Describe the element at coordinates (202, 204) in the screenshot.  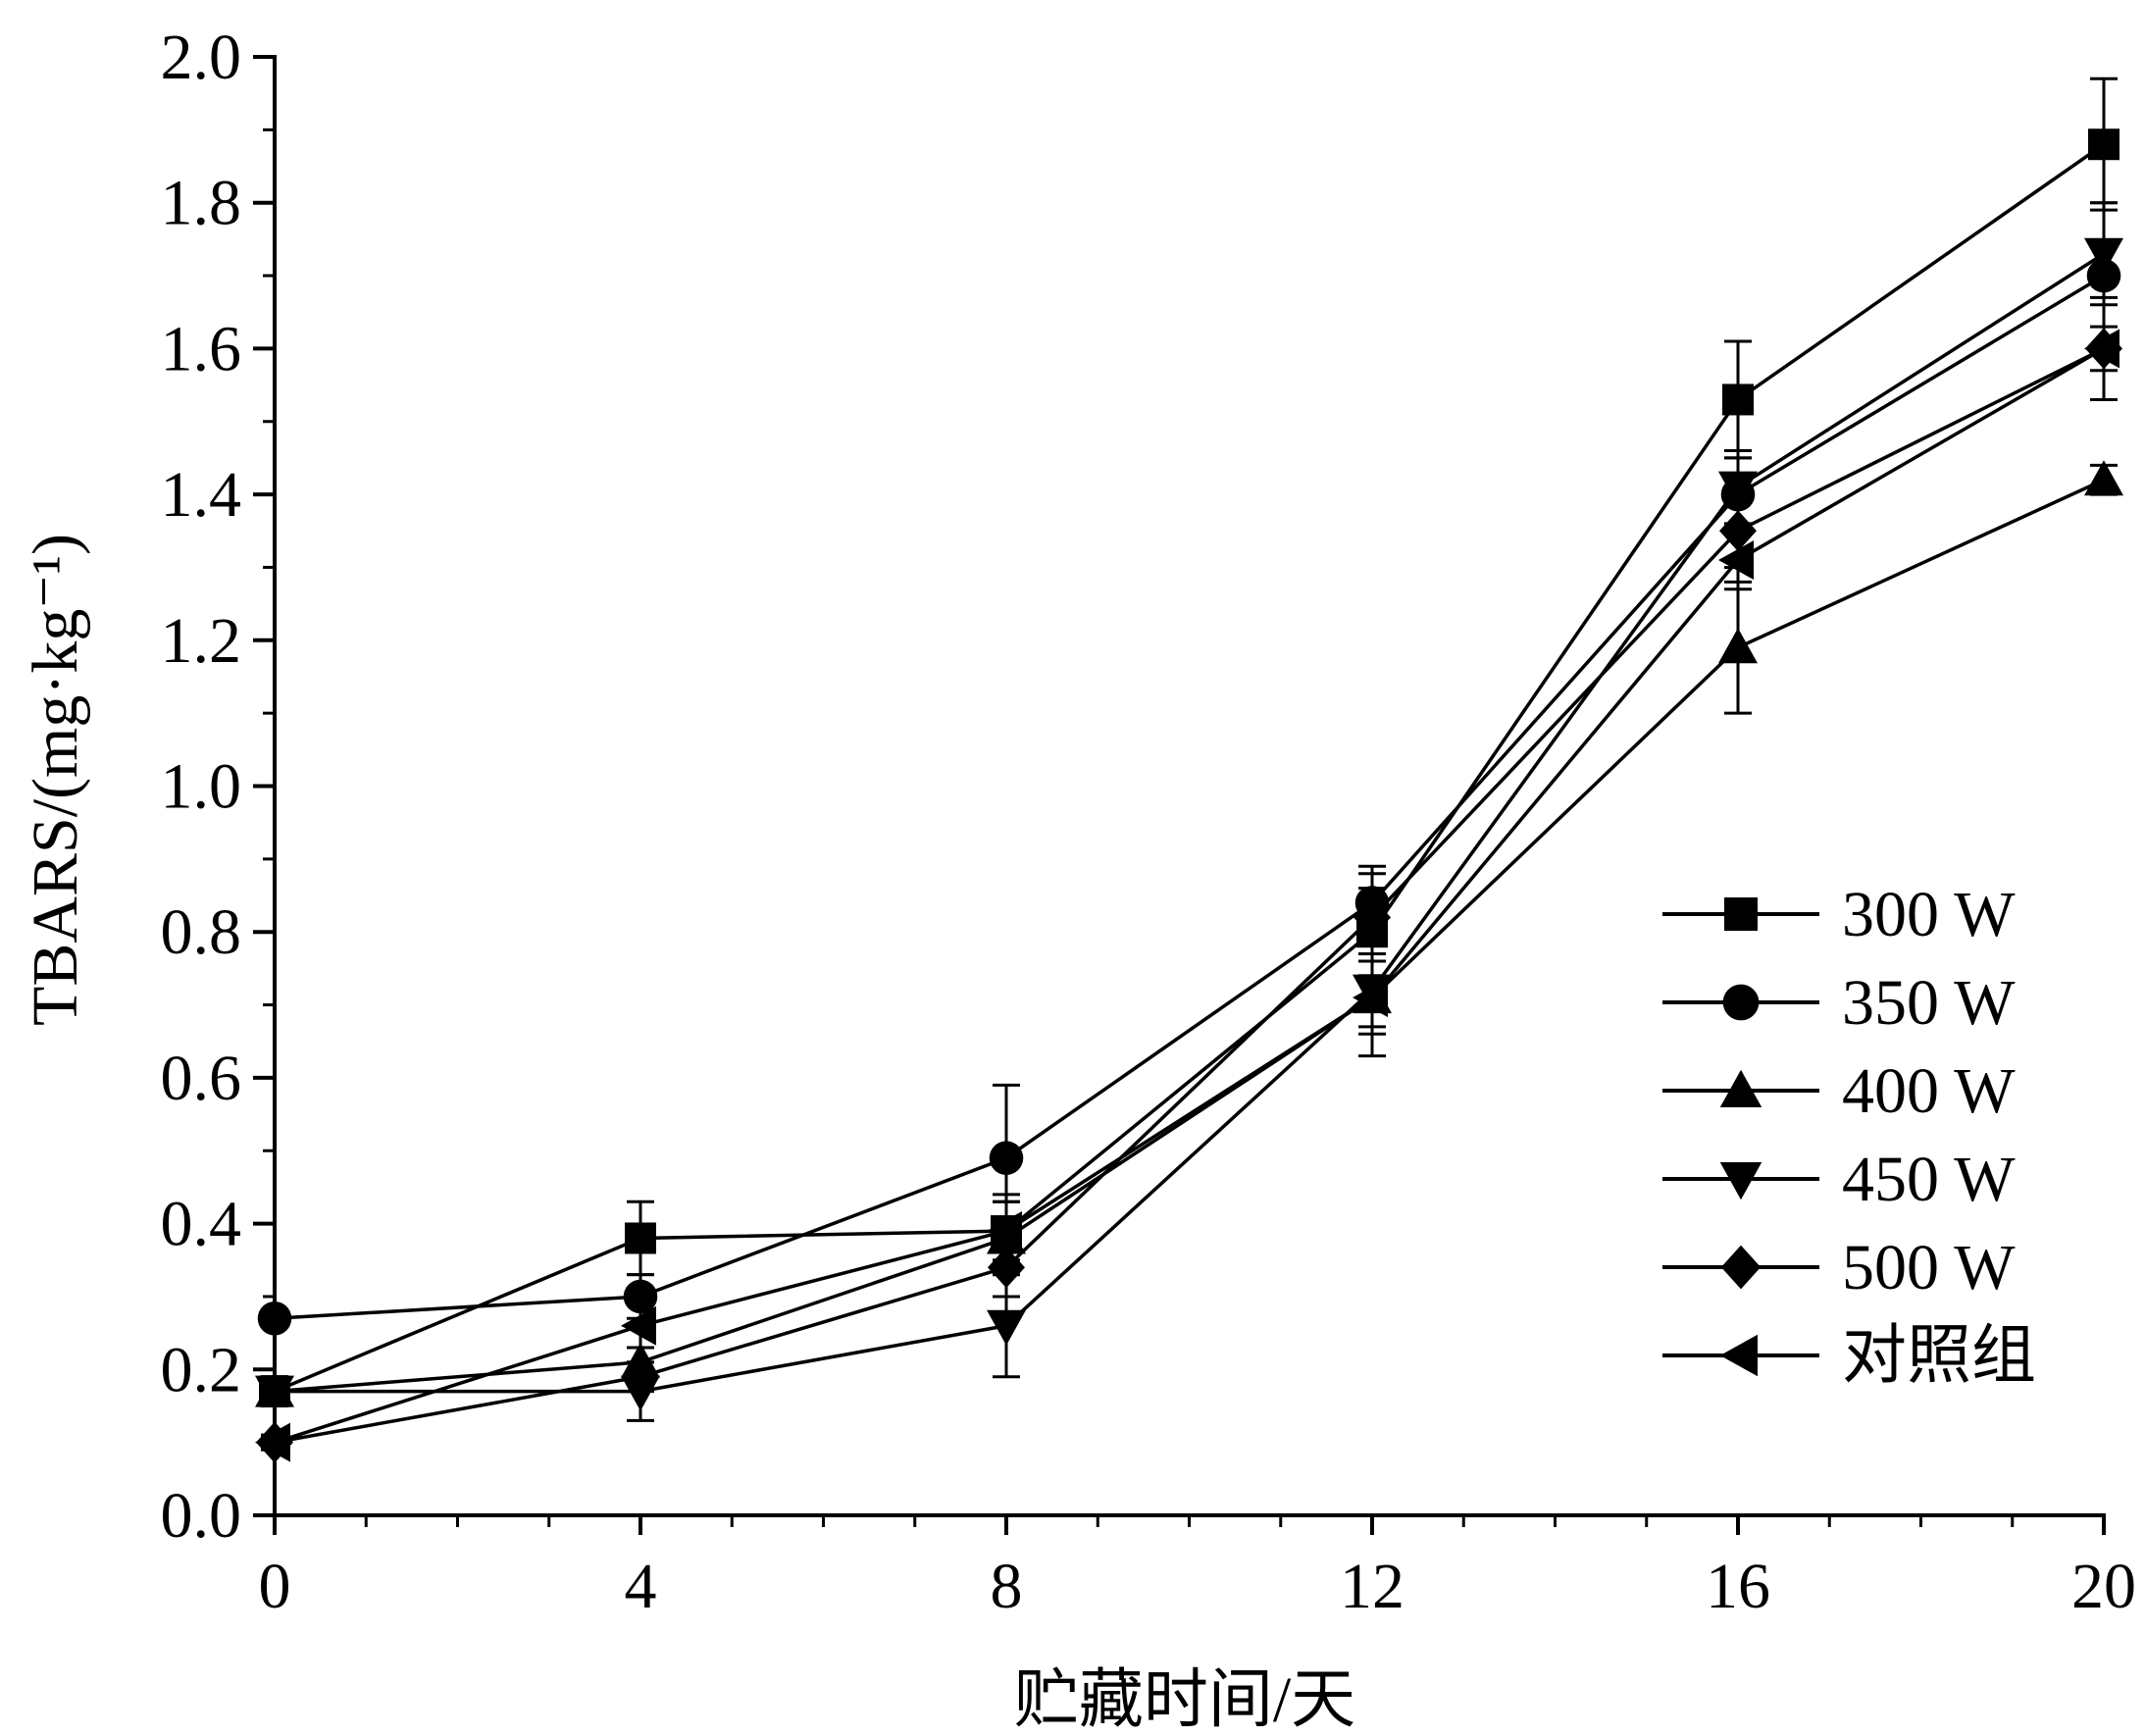
I see `y-tick-label: 1.8` at that location.